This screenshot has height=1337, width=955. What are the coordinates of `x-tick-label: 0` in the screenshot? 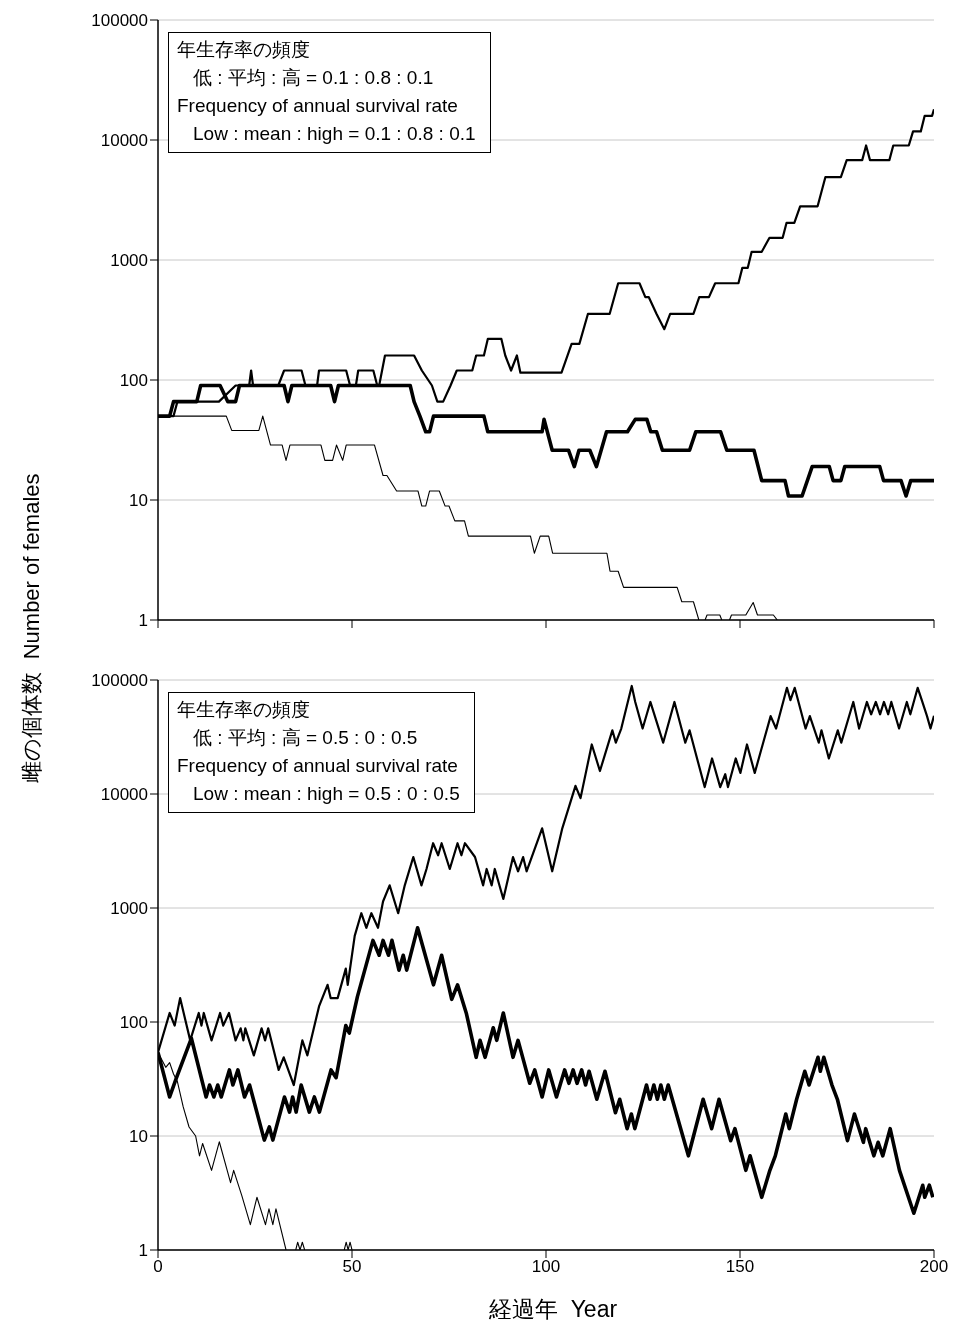 It's located at (158, 1267).